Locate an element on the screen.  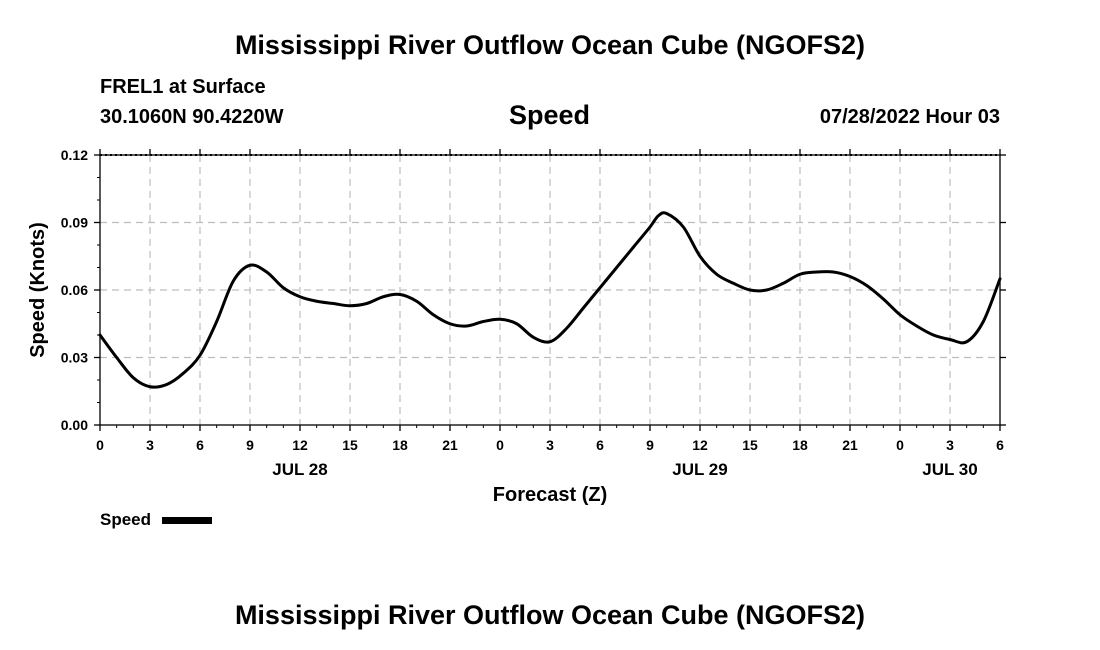
station-label: FREL1 at Surface is located at coordinates (183, 87).